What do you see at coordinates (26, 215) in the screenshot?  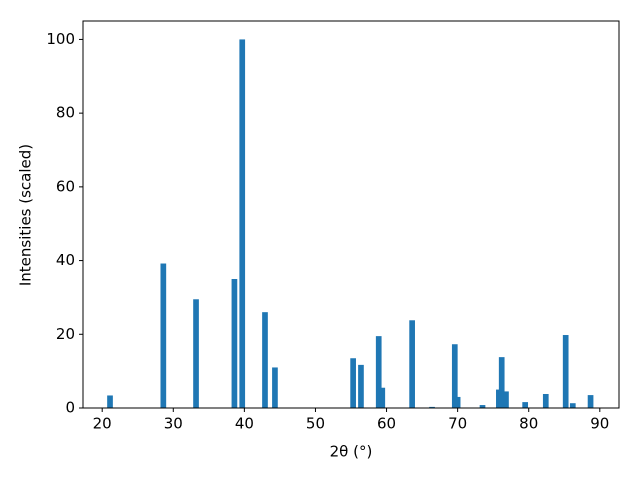 I see `y-axis-label: Intensities (scaled)` at bounding box center [26, 215].